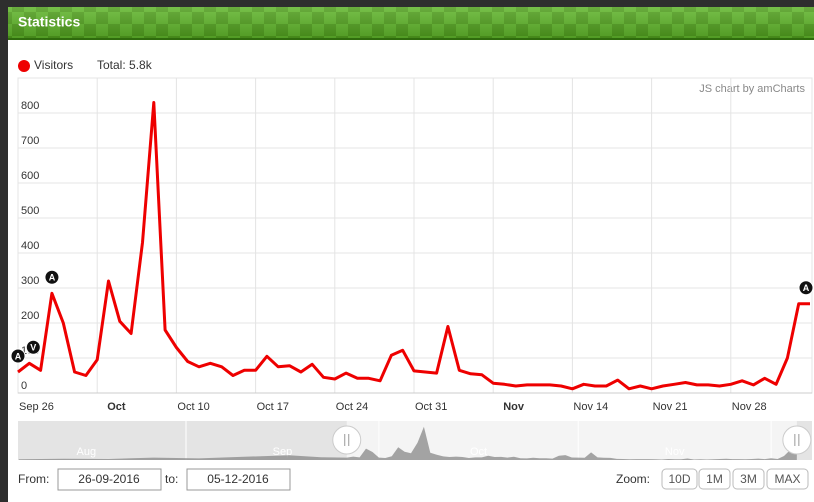  Describe the element at coordinates (633, 479) in the screenshot. I see `zoom-label: Zoom:` at that location.